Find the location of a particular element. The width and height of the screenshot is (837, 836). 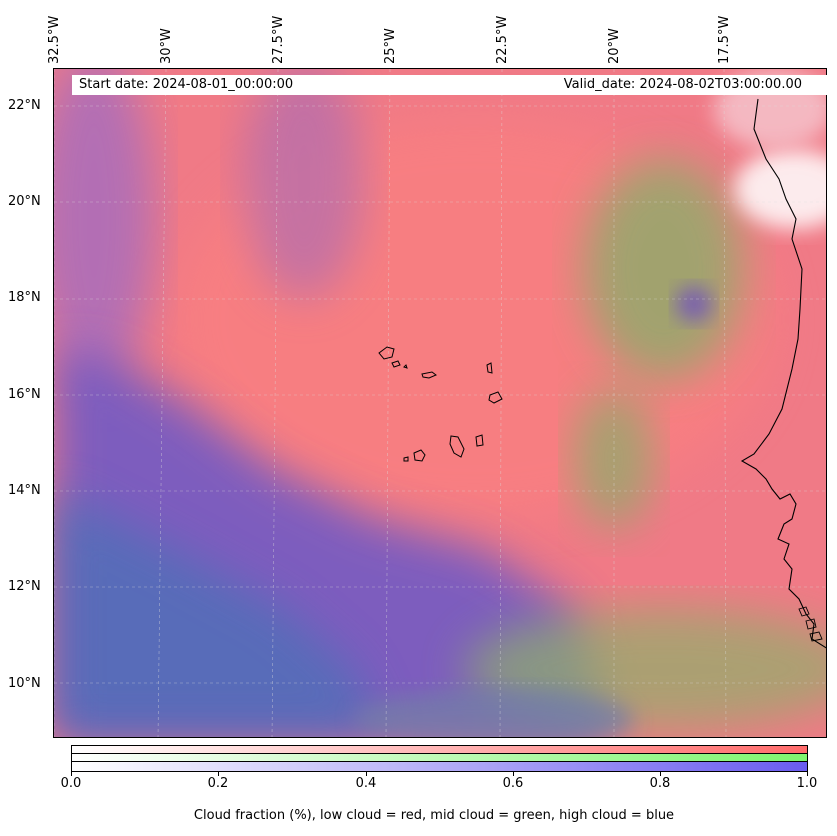

clear-sky-northeast is located at coordinates (780, 189).